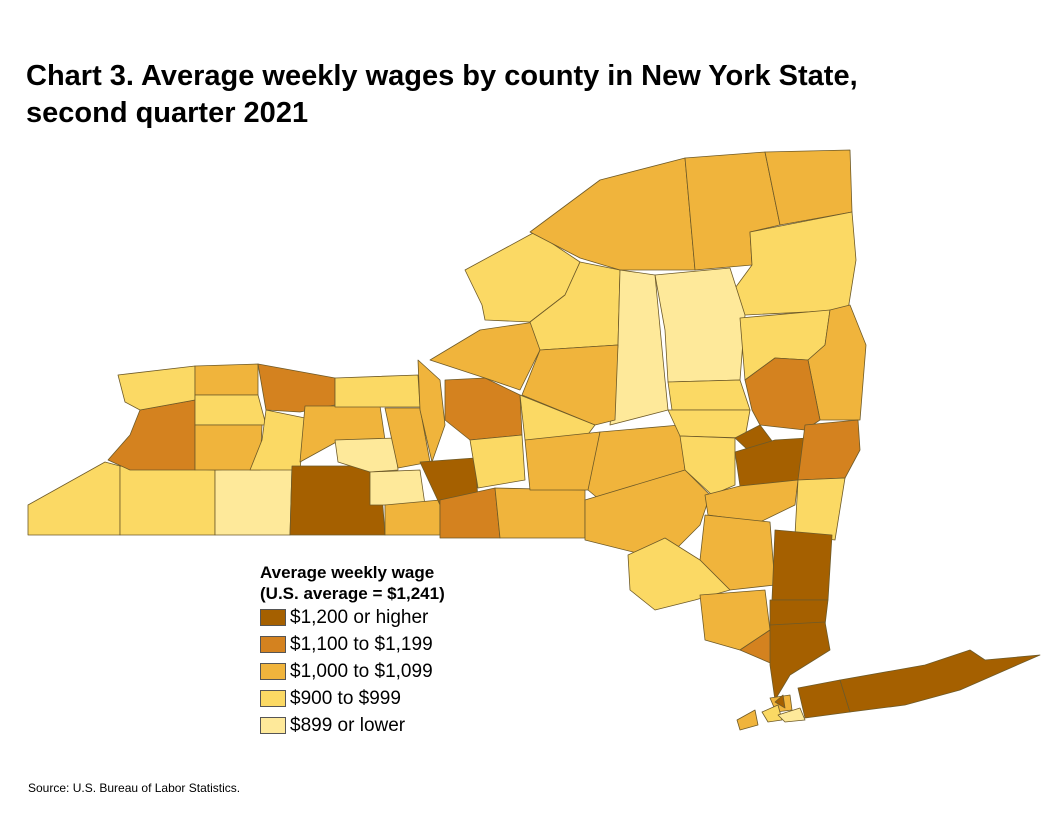 The image size is (1056, 816). What do you see at coordinates (709, 424) in the screenshot?
I see `county-montgomery` at bounding box center [709, 424].